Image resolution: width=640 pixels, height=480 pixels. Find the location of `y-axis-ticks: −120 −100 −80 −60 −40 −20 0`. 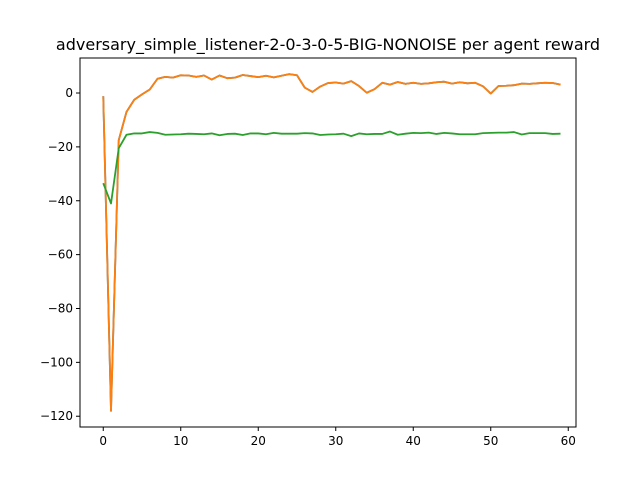

y-axis-ticks: −120 −100 −80 −60 −40 −20 0 is located at coordinates (60, 254).